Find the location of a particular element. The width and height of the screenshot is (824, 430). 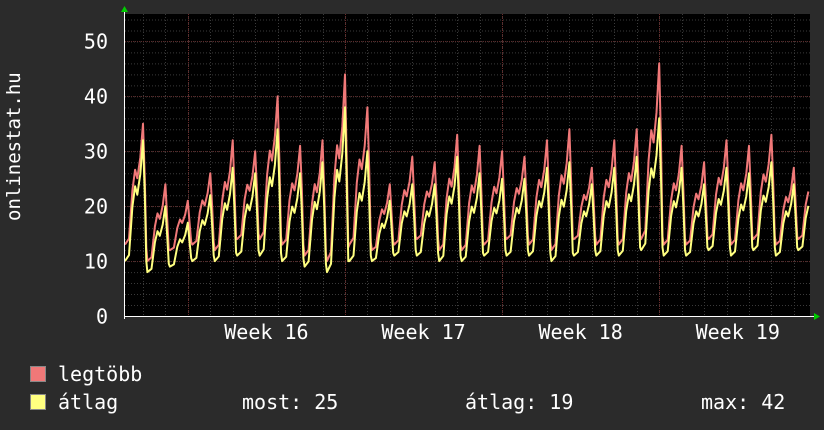

y-axis-arrow is located at coordinates (124, 9).